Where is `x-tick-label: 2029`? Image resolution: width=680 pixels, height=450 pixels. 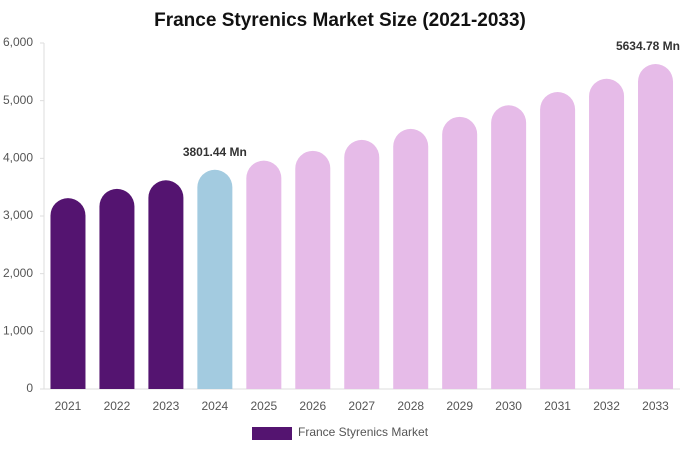
x-tick-label: 2029 is located at coordinates (459, 406).